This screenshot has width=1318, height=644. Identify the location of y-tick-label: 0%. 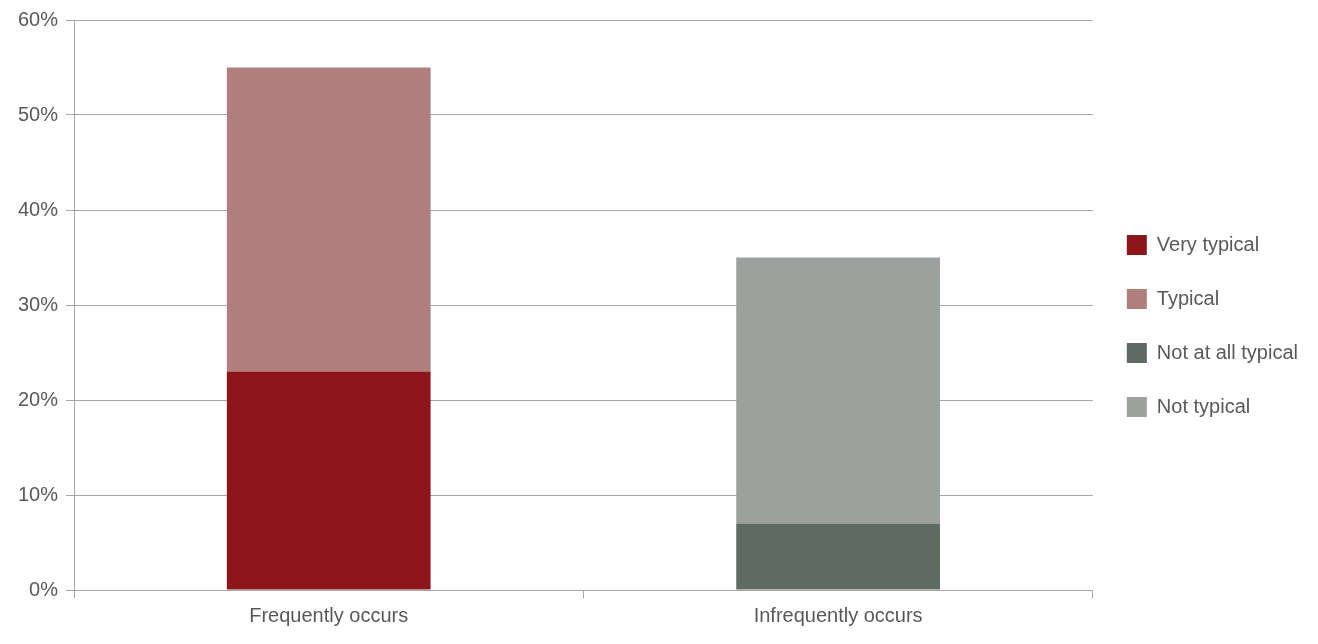
(44, 588).